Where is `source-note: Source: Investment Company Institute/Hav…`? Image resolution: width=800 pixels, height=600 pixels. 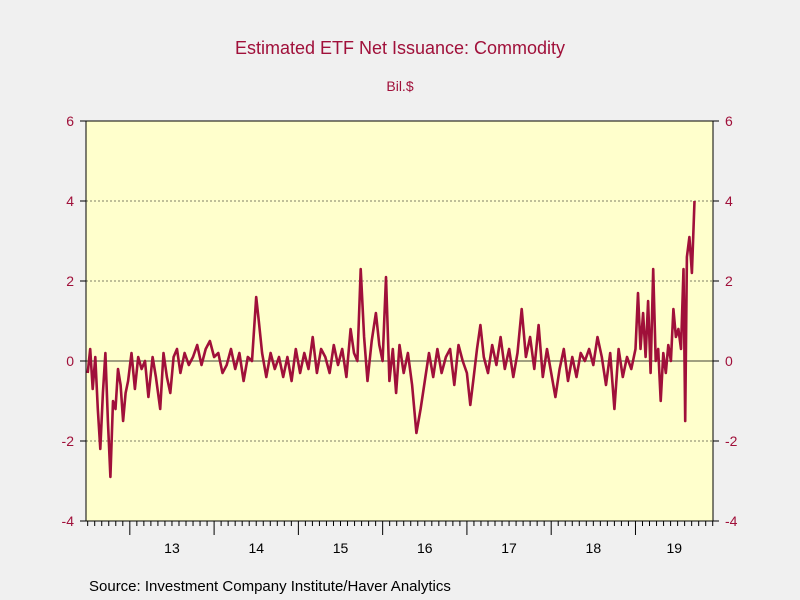
source-note: Source: Investment Company Institute/Hav… is located at coordinates (270, 586).